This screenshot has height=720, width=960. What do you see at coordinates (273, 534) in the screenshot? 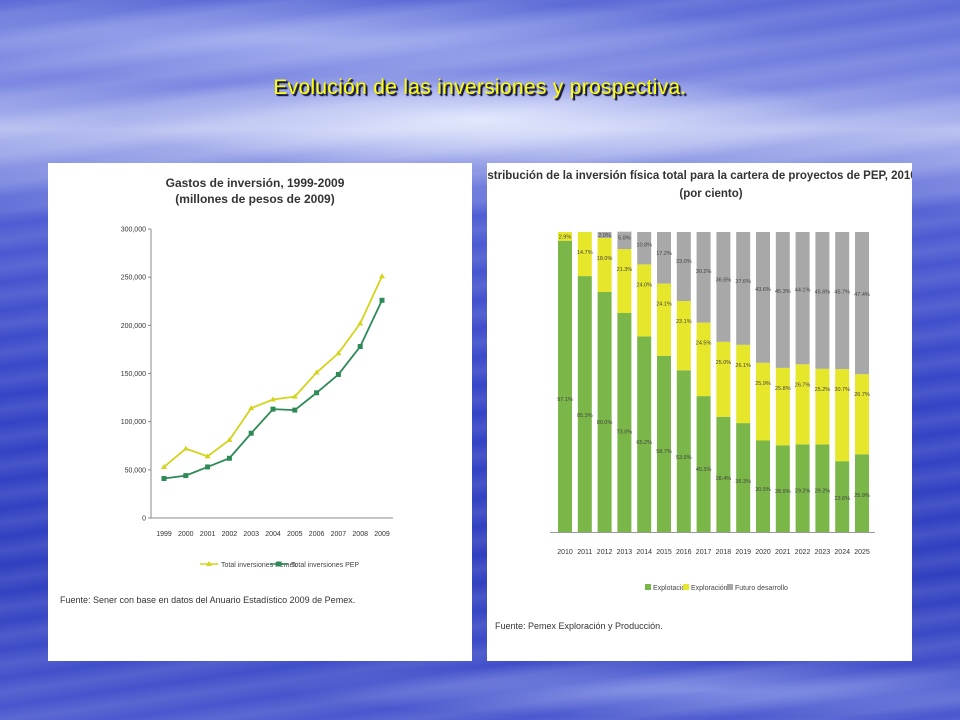
I see `x-tick-label: 2004` at bounding box center [273, 534].